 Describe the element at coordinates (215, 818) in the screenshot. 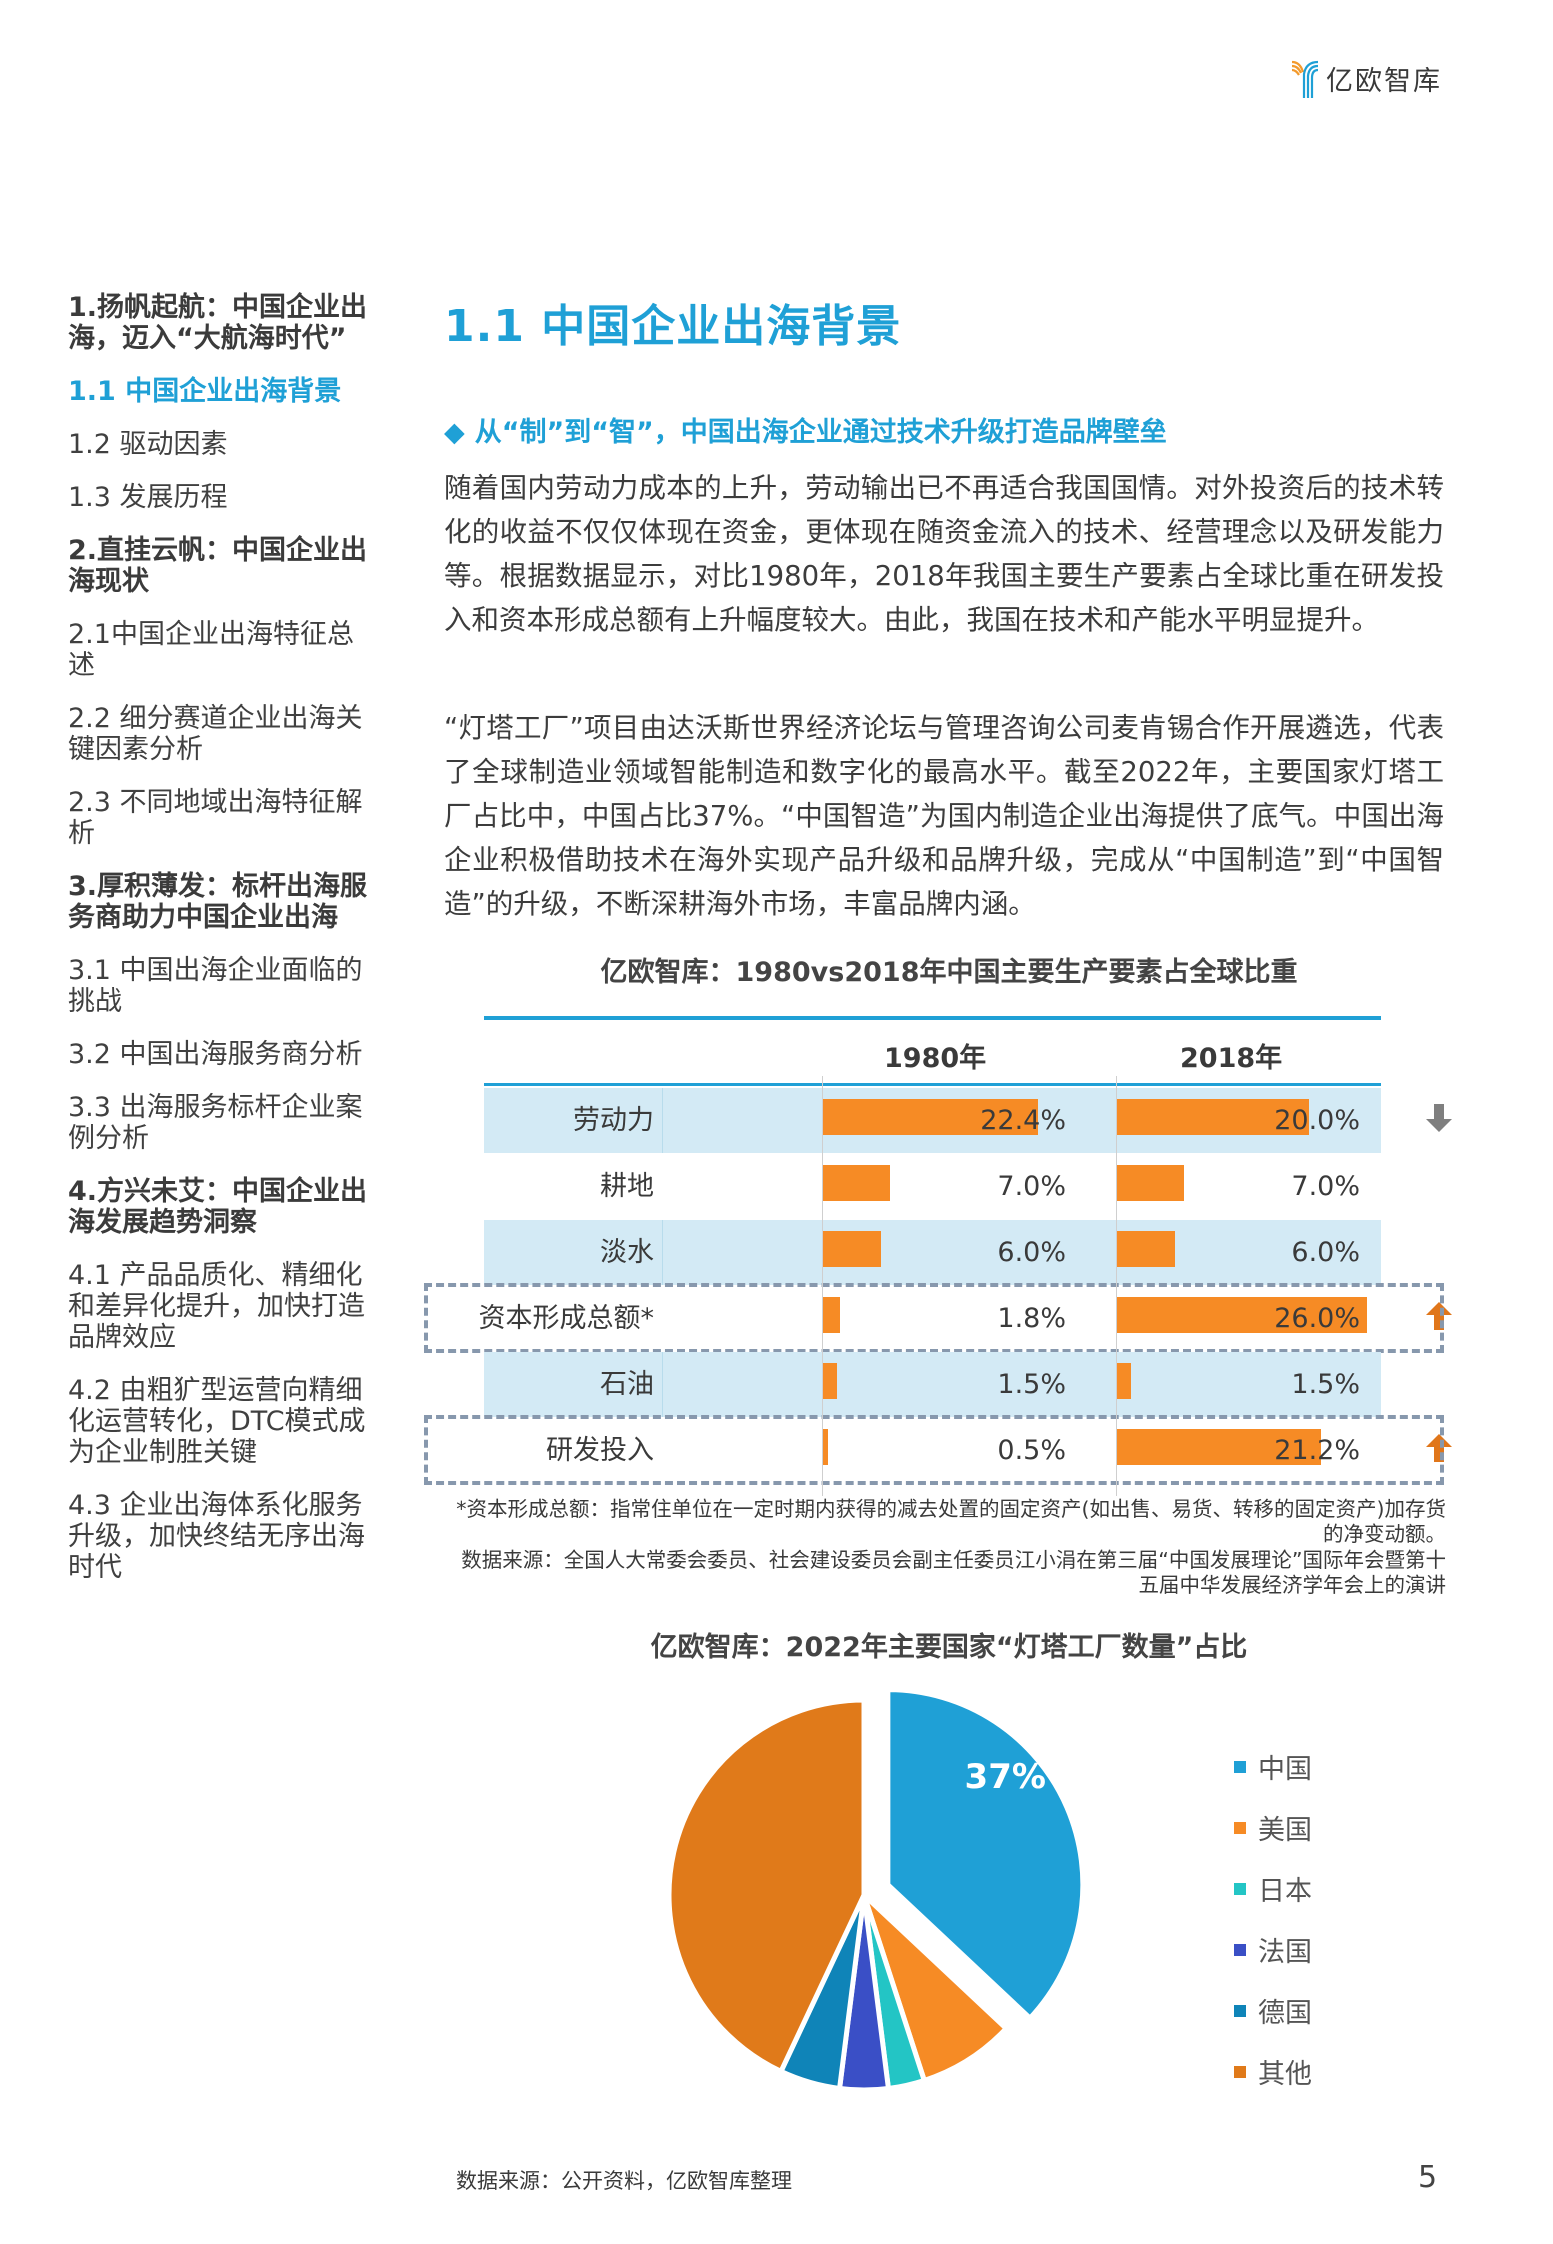

I see `toc-item: 2.3 不同地域出海特征解析` at that location.